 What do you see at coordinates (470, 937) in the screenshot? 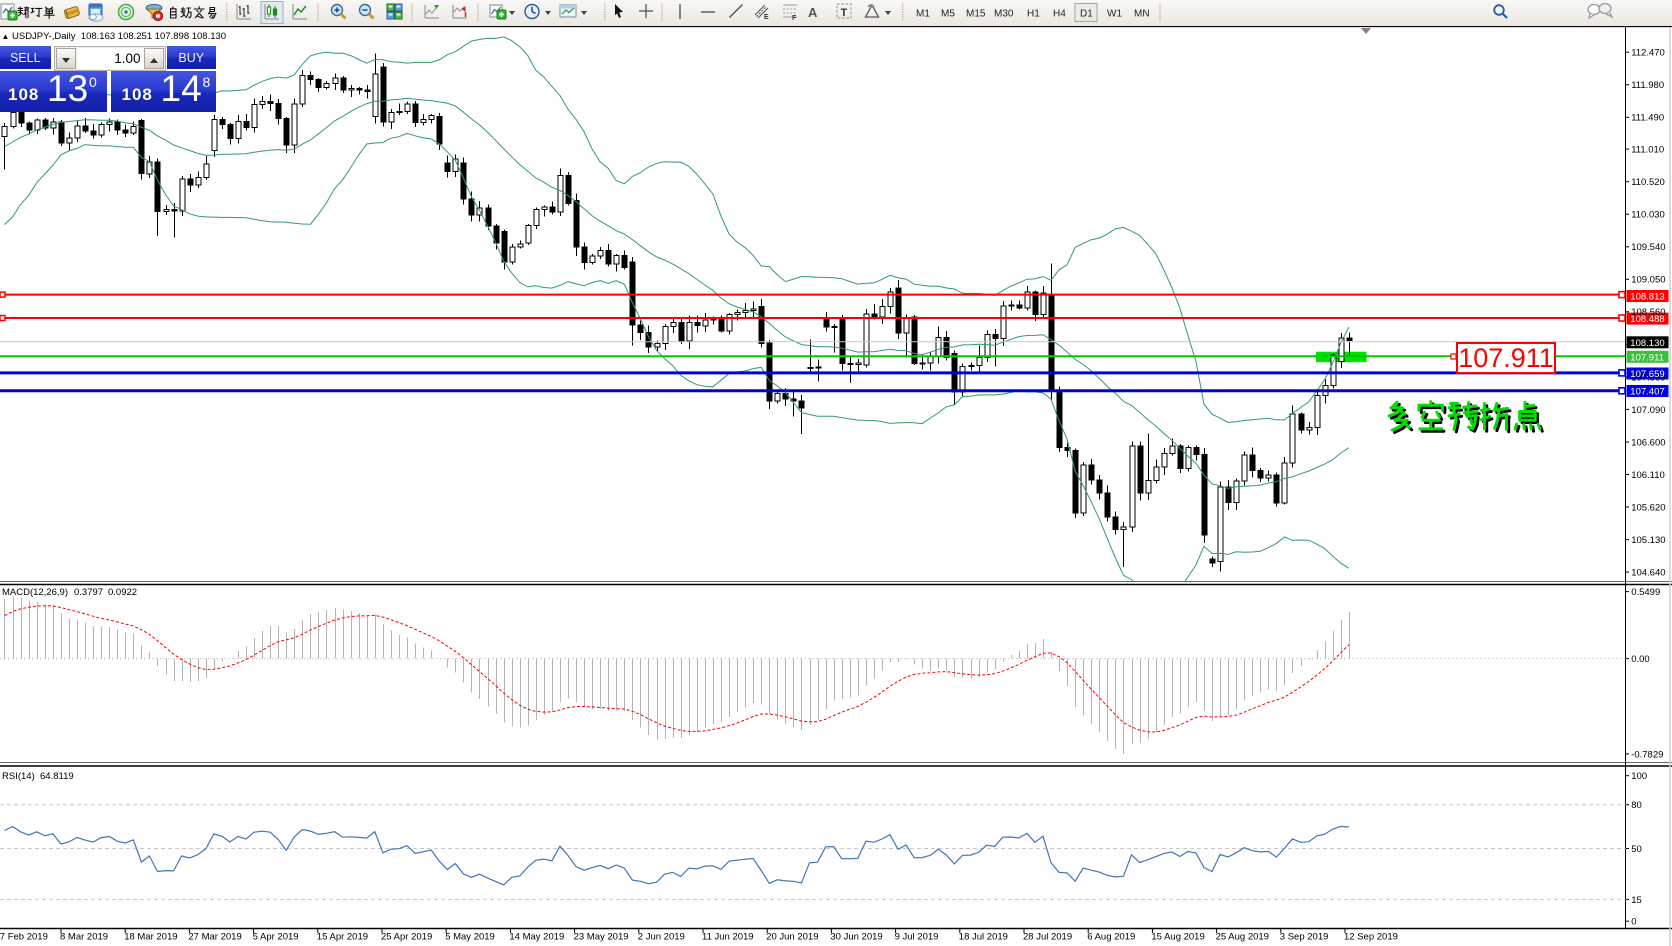
I see `svg-text: 5 May 2019` at bounding box center [470, 937].